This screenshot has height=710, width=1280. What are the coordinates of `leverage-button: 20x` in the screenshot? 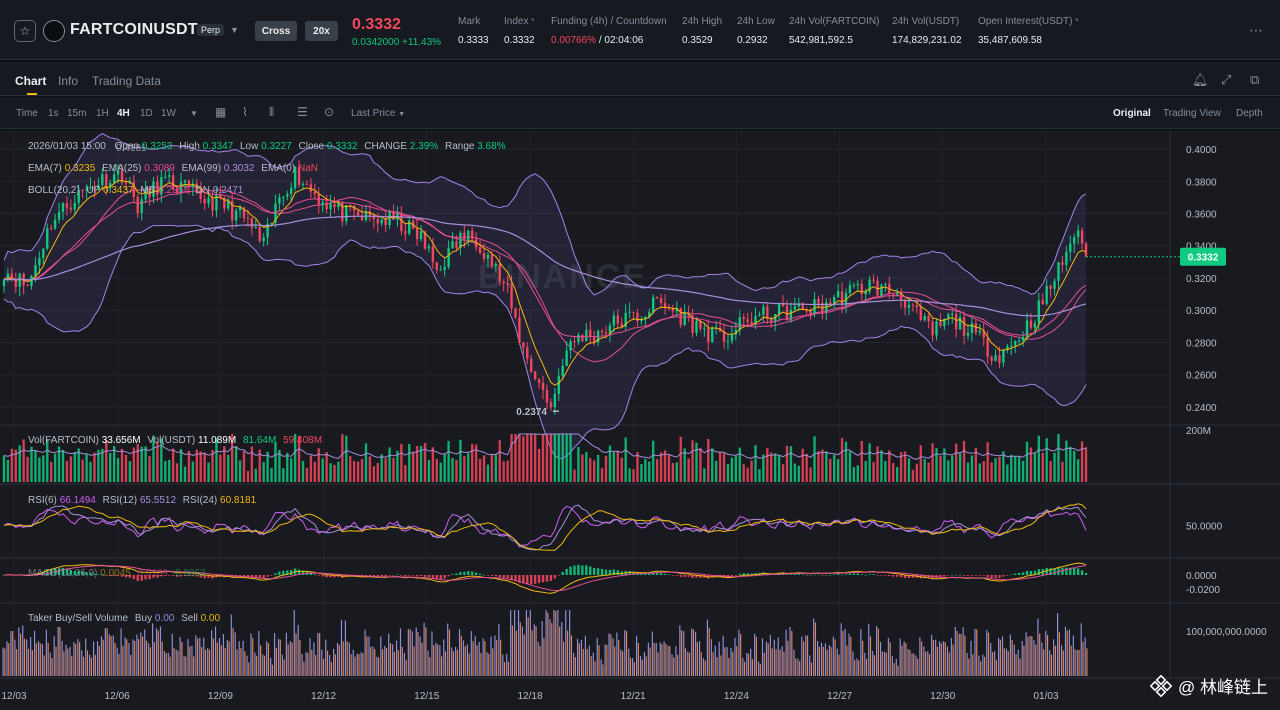 It's located at (321, 31).